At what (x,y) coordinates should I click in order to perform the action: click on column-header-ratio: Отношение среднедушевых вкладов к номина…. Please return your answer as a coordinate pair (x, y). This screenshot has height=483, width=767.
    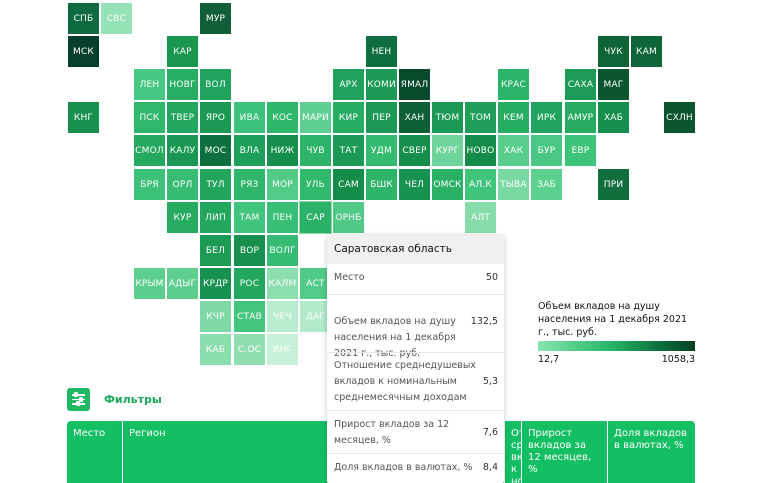
    Looking at the image, I should click on (513, 452).